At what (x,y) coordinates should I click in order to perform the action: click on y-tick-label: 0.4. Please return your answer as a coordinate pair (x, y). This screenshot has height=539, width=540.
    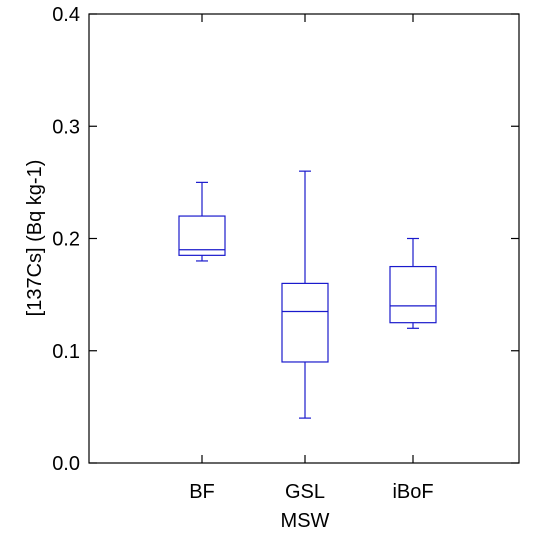
    Looking at the image, I should click on (66, 15).